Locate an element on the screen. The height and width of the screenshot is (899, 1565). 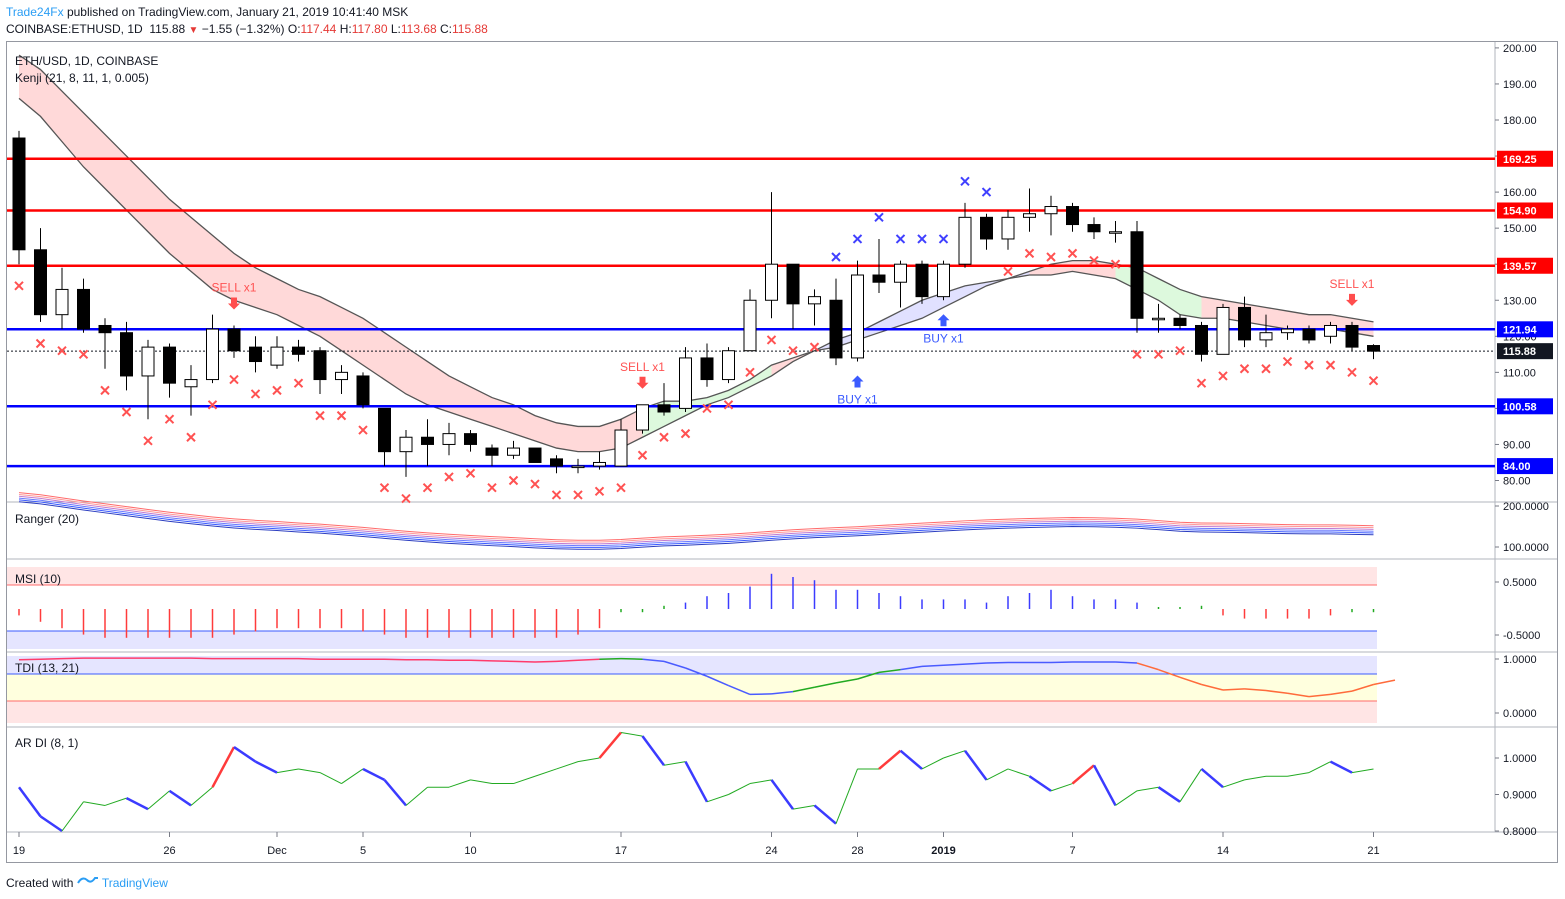
level-price-label: 154.90 is located at coordinates (1520, 211).